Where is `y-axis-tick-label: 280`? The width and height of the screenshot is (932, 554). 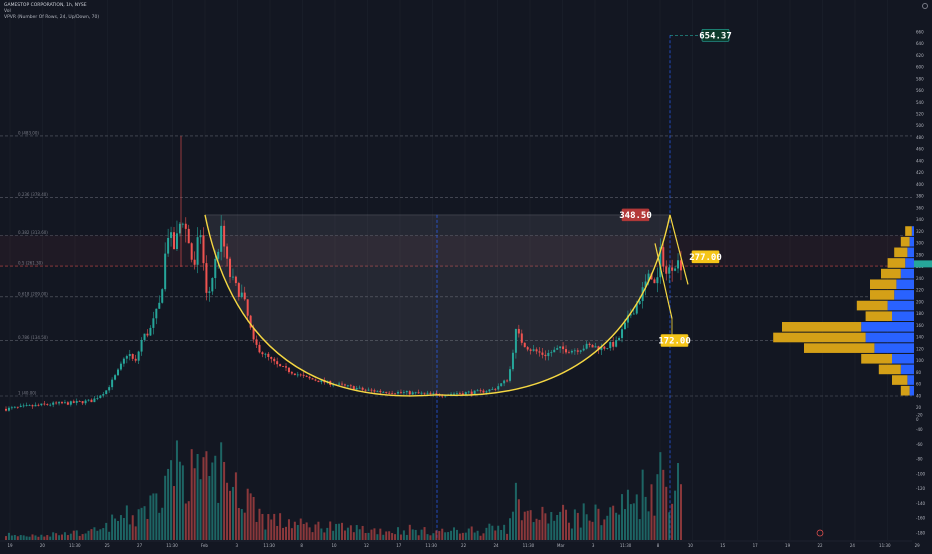 y-axis-tick-label: 280 is located at coordinates (920, 254).